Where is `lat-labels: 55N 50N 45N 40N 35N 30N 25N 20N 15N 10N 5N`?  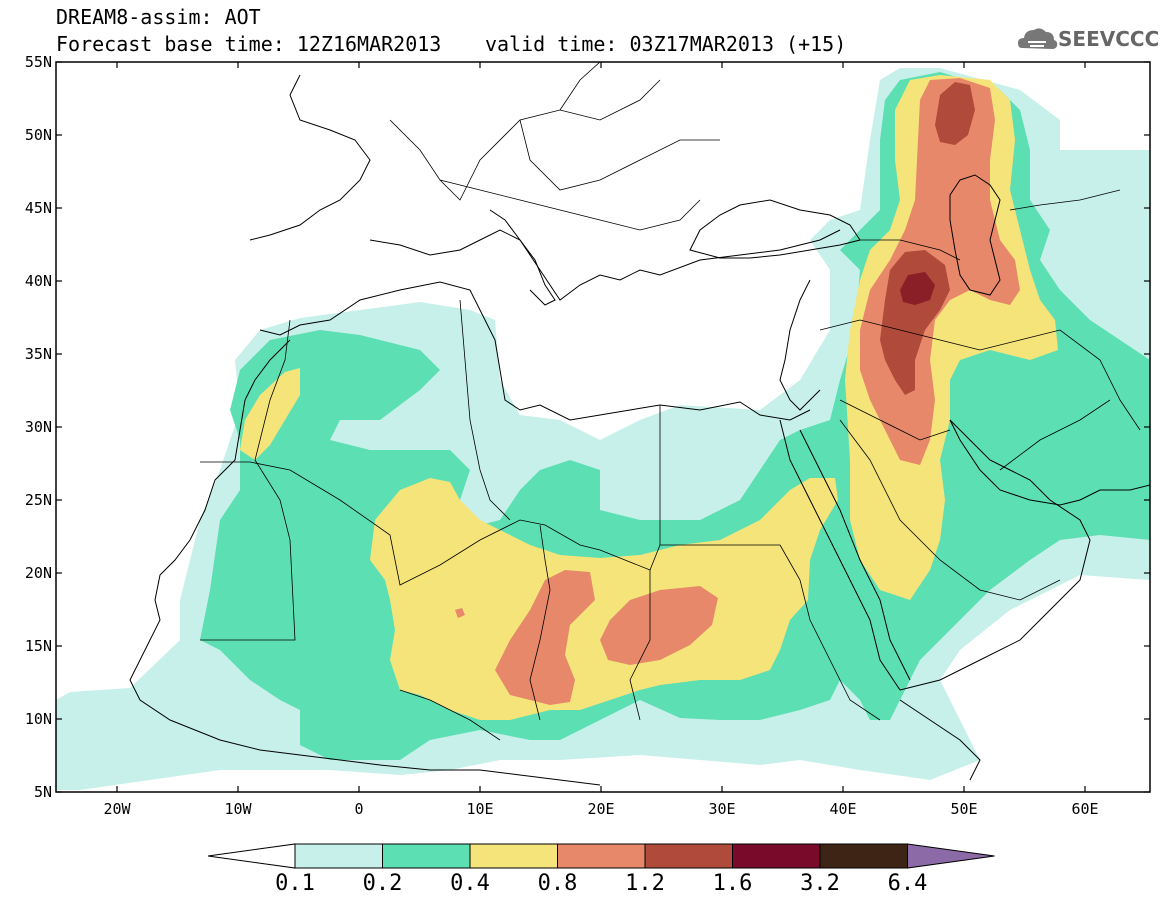
lat-labels: 55N 50N 45N 40N 35N 30N 25N 20N 15N 10N 5N is located at coordinates (38, 427).